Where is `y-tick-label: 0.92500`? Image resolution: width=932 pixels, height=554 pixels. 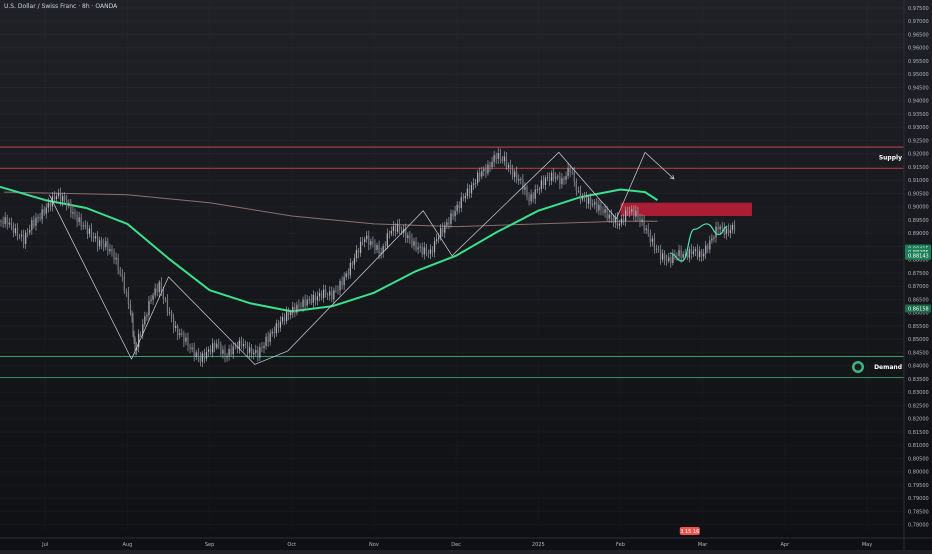 y-tick-label: 0.92500 is located at coordinates (918, 141).